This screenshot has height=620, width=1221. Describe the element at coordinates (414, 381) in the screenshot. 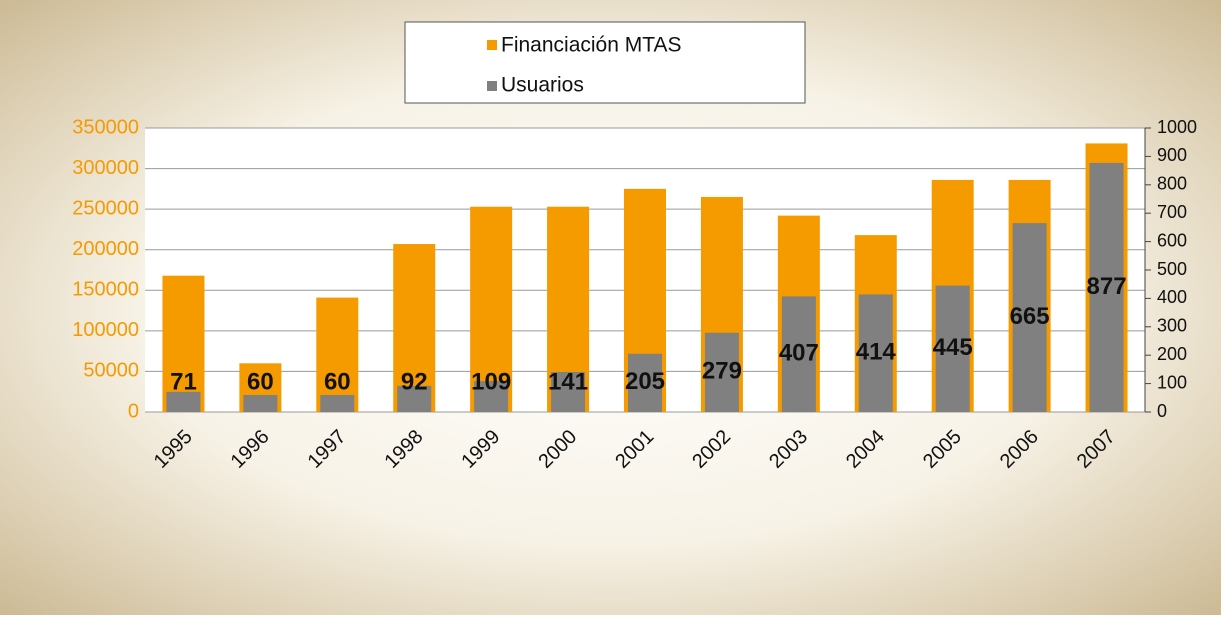

I see `data-label: 92` at that location.